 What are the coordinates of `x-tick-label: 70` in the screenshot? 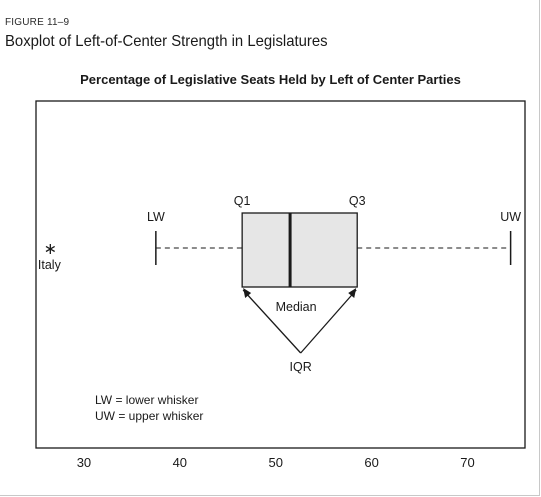 It's located at (467, 462).